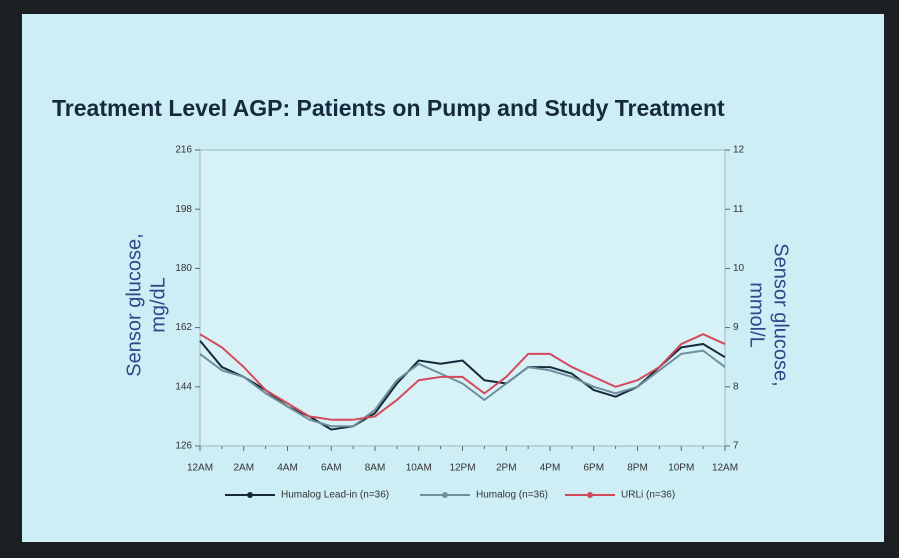 The width and height of the screenshot is (899, 558). I want to click on y-label-line: mg/dL, so click(158, 305).